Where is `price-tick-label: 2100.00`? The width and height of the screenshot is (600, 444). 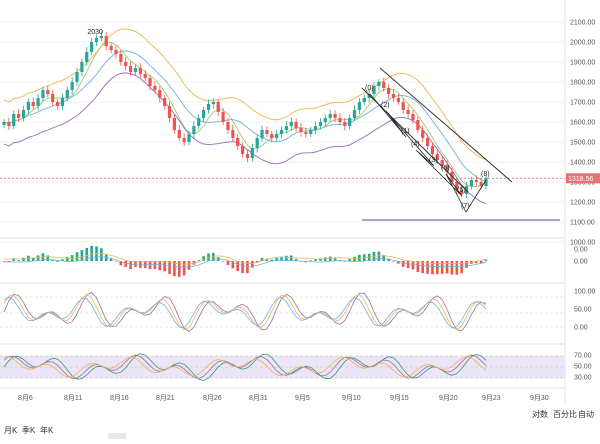
price-tick-label: 2100.00 is located at coordinates (582, 23).